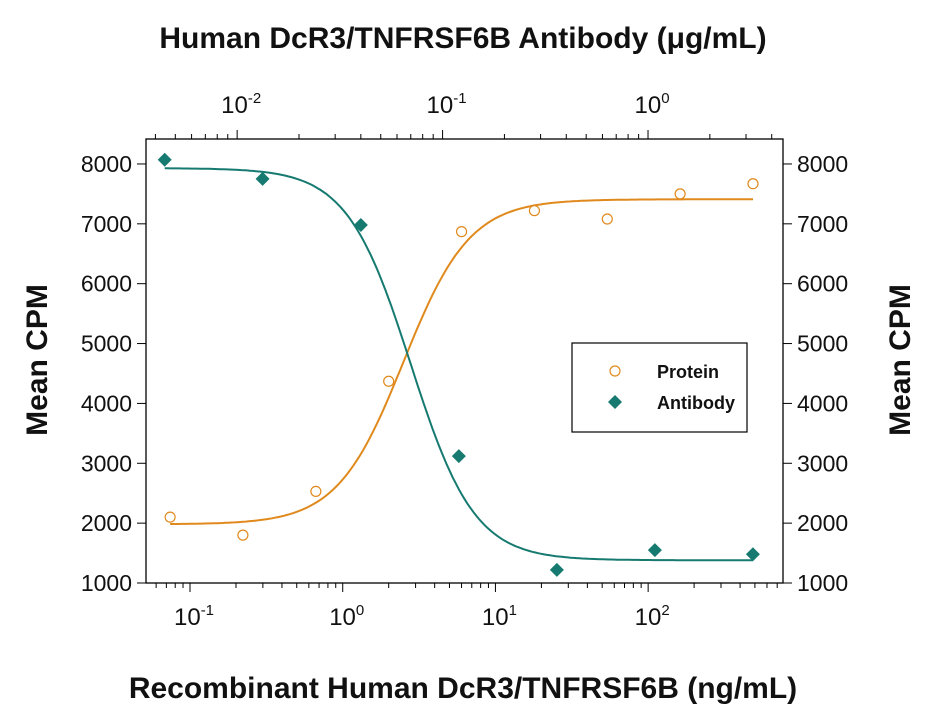 Image resolution: width=927 pixels, height=717 pixels. Describe the element at coordinates (822, 284) in the screenshot. I see `right-axis-tick-label: 6000` at that location.